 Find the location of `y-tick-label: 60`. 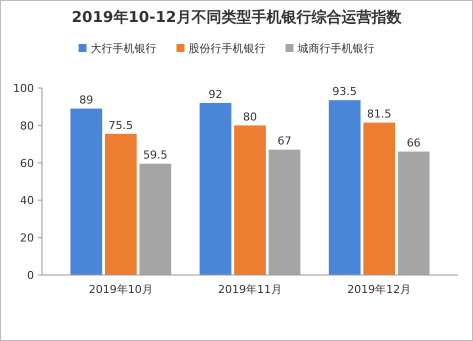

y-tick-label: 60 is located at coordinates (27, 163).